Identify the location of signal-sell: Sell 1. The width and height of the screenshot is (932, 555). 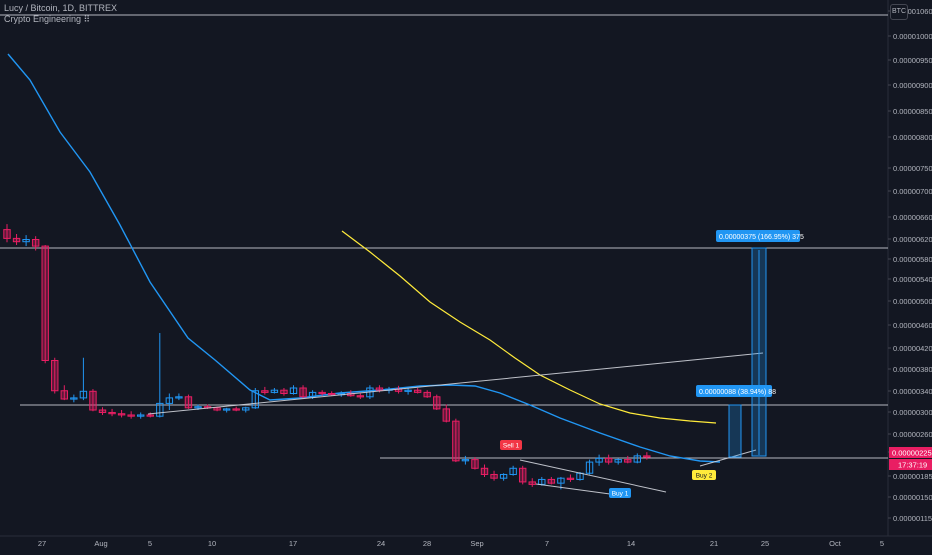
(511, 445).